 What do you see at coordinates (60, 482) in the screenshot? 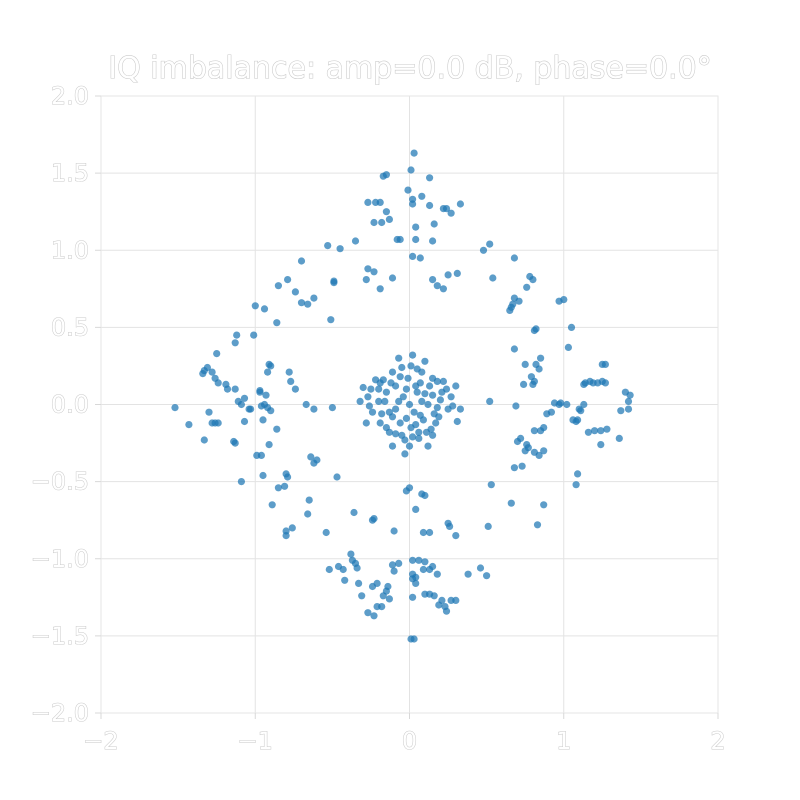
I see `y-tick-label: −0.5` at bounding box center [60, 482].